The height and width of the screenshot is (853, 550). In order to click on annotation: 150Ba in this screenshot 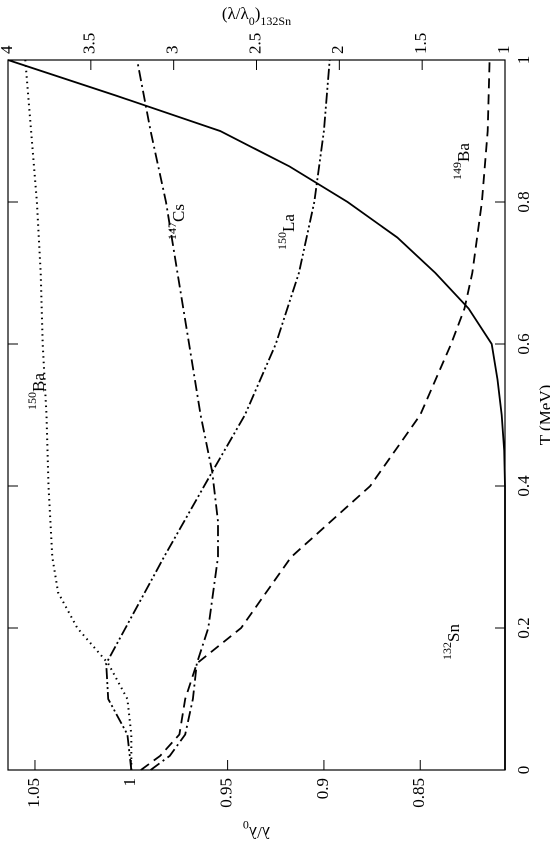, I will do `click(36, 391)`.